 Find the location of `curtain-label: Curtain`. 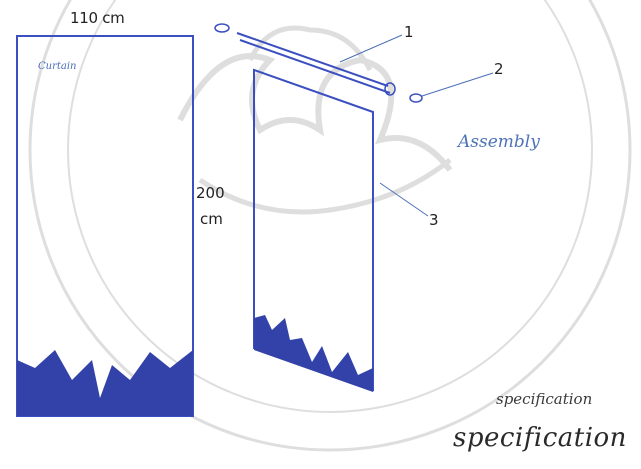

curtain-label: Curtain is located at coordinates (57, 66).